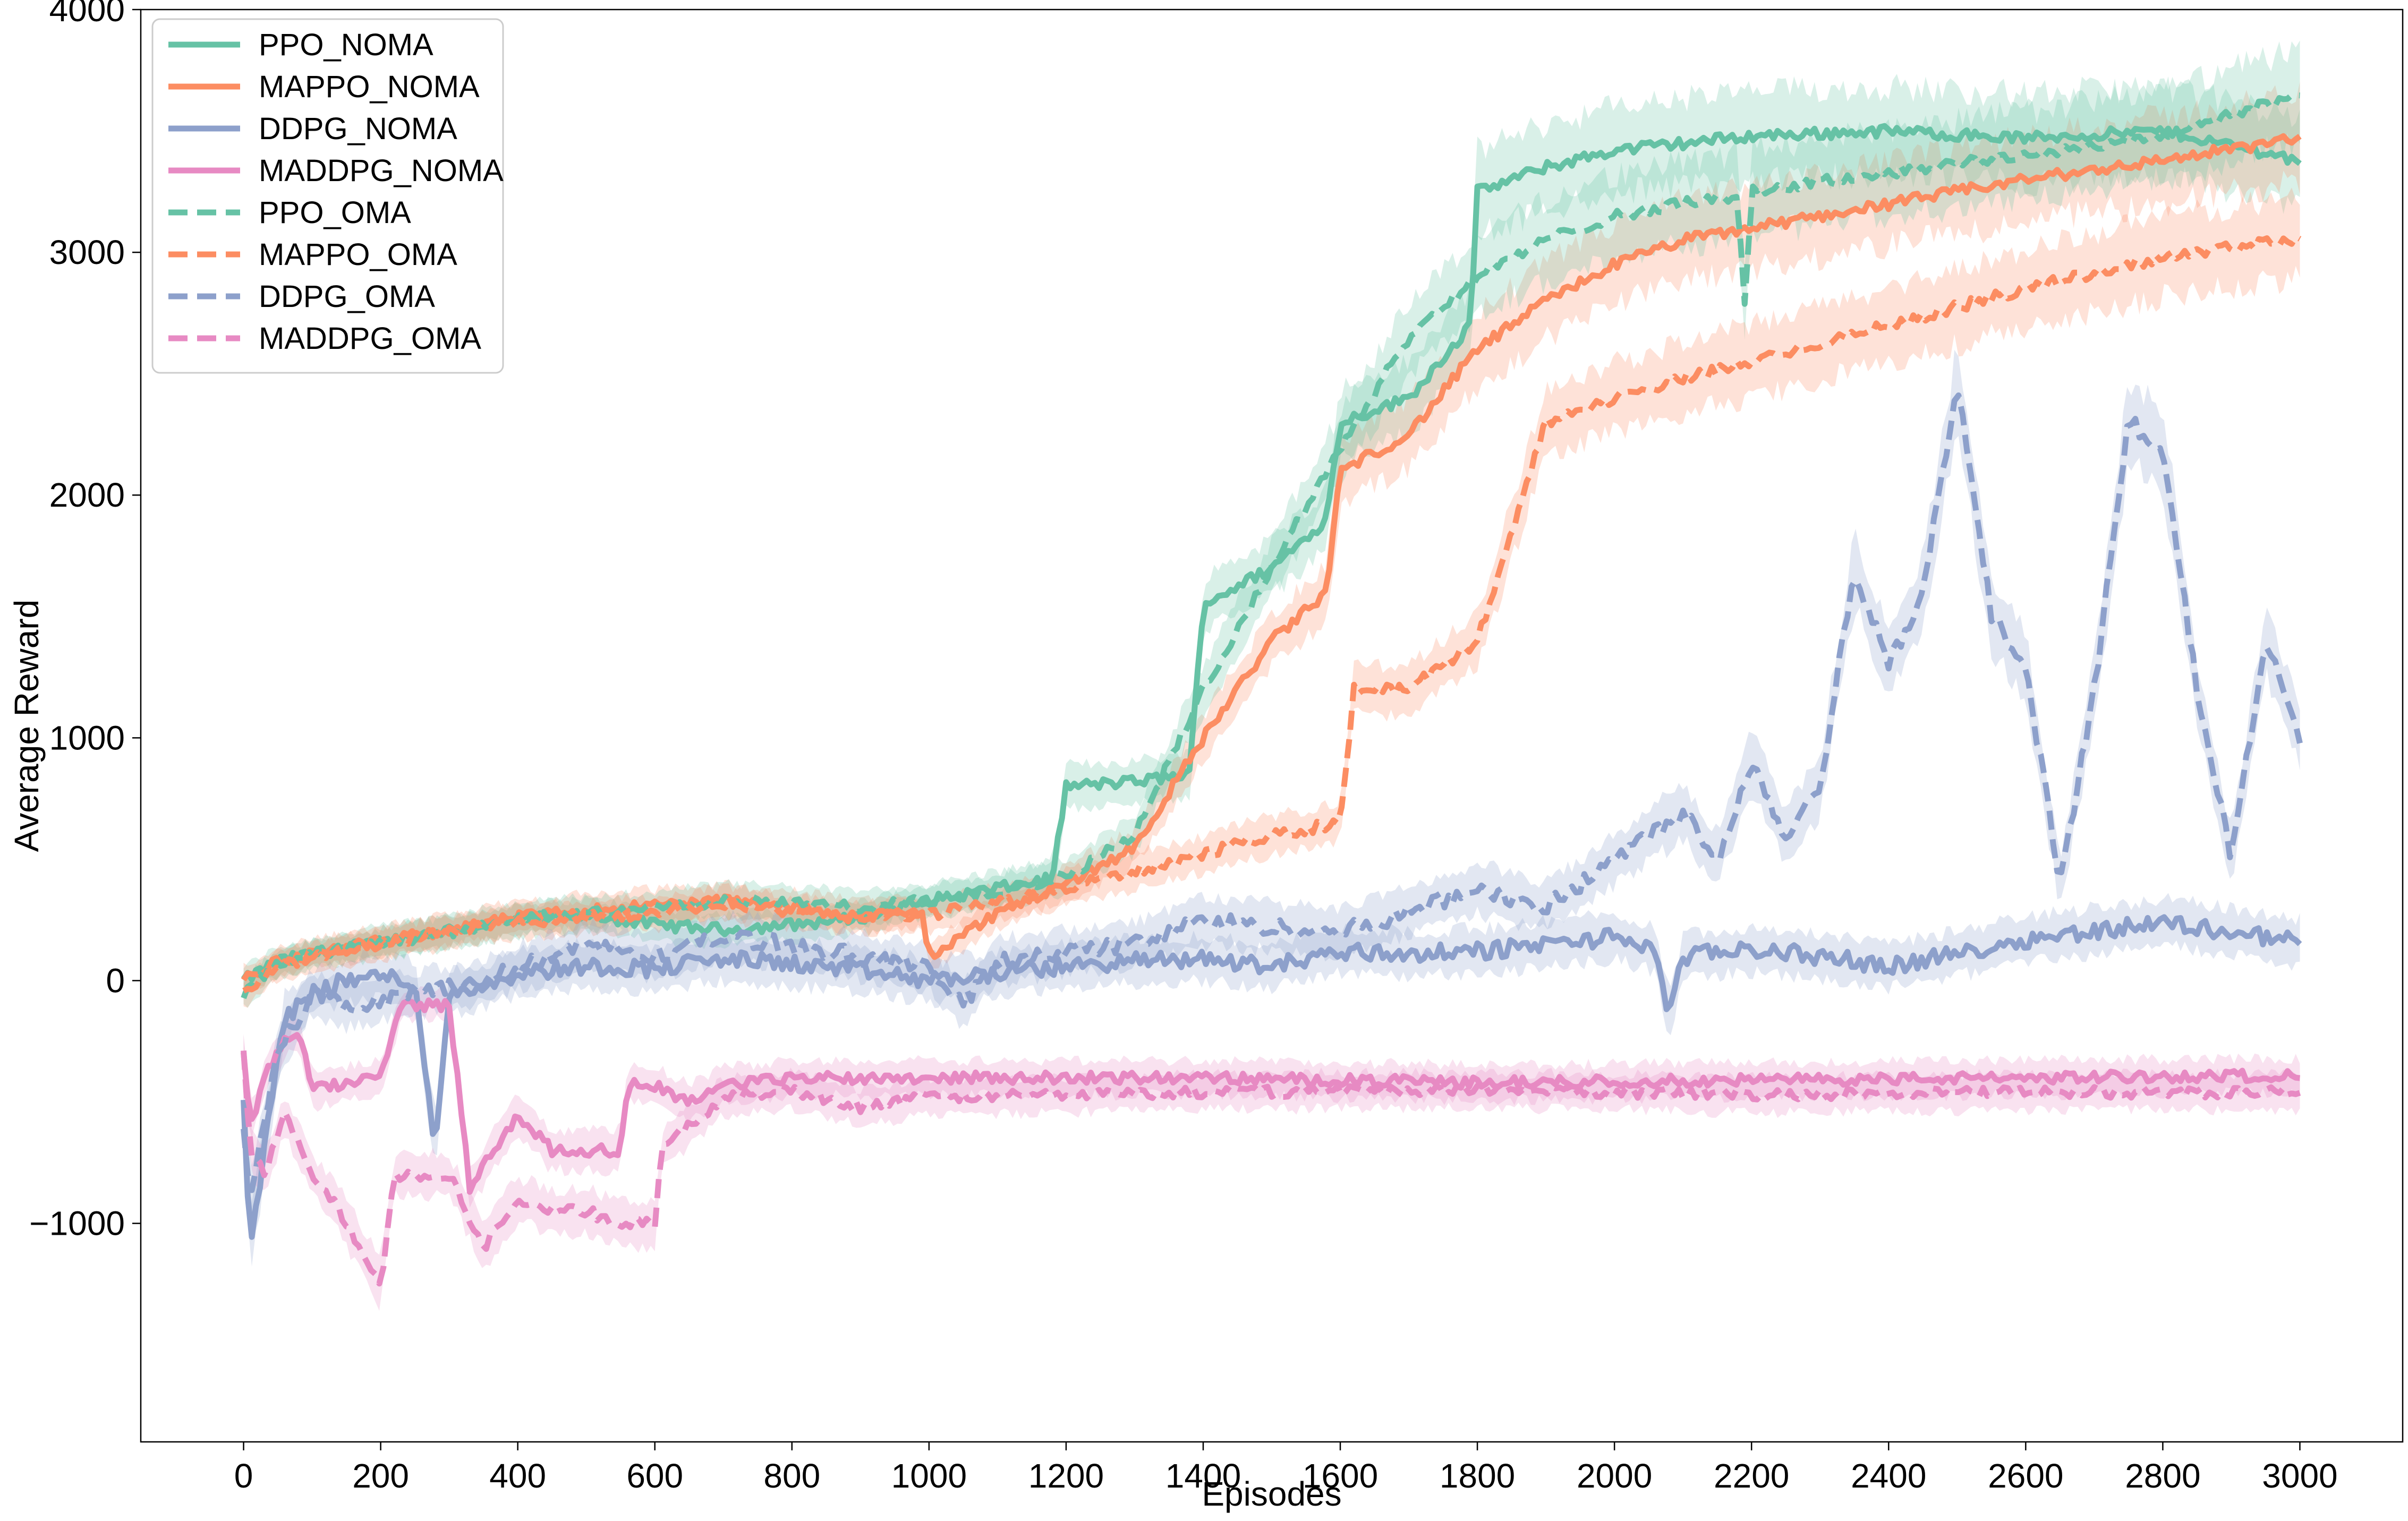  Describe the element at coordinates (347, 296) in the screenshot. I see `legend-label: DDPG_OMA` at that location.